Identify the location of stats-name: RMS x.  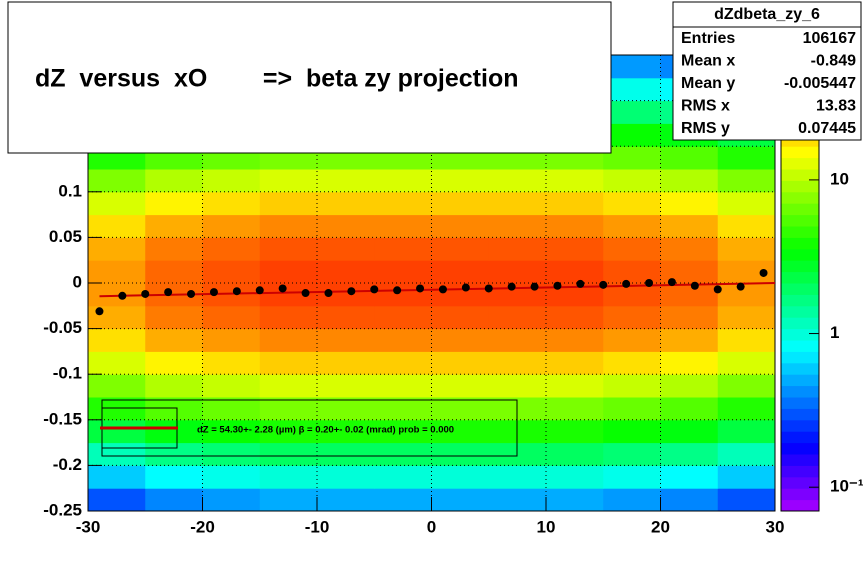
(705, 106).